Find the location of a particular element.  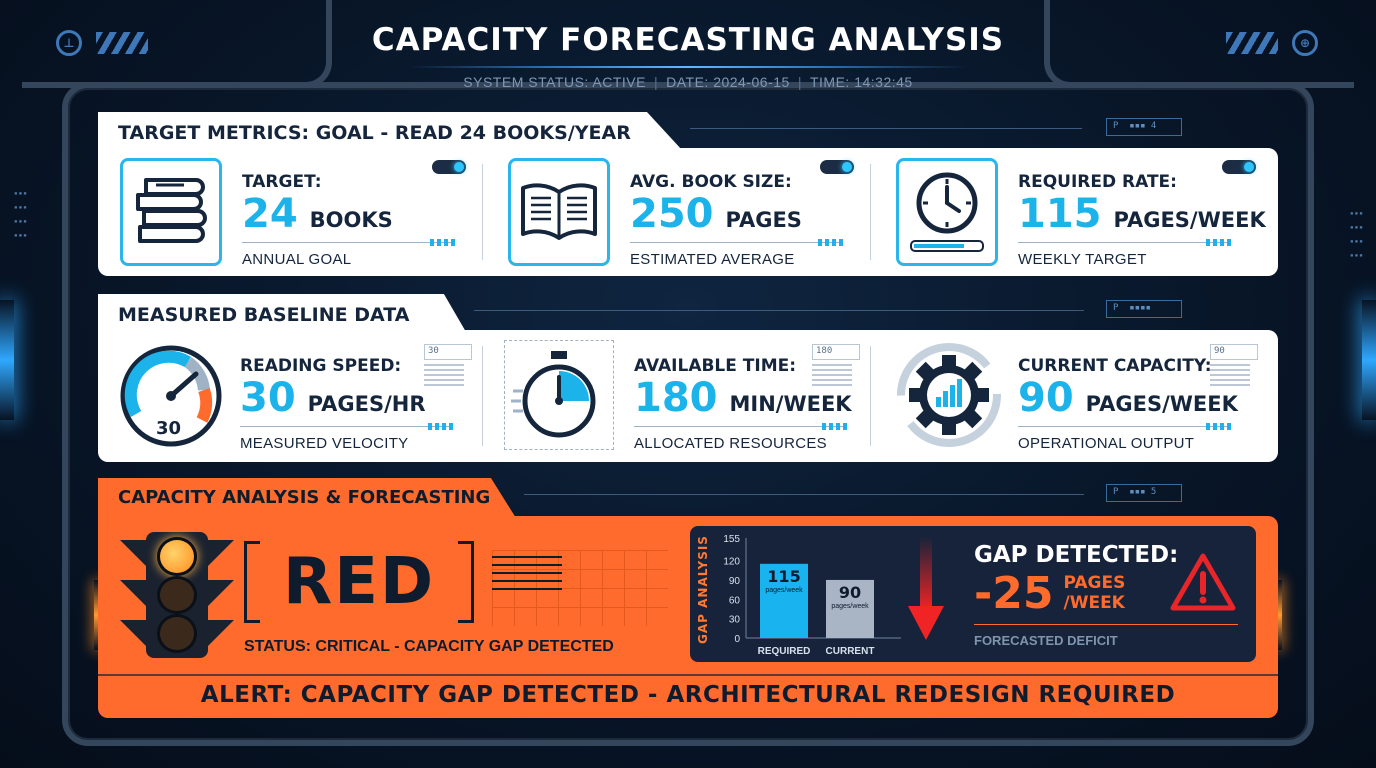

card-subtitle: WEEKLY TARGET is located at coordinates (1082, 259).